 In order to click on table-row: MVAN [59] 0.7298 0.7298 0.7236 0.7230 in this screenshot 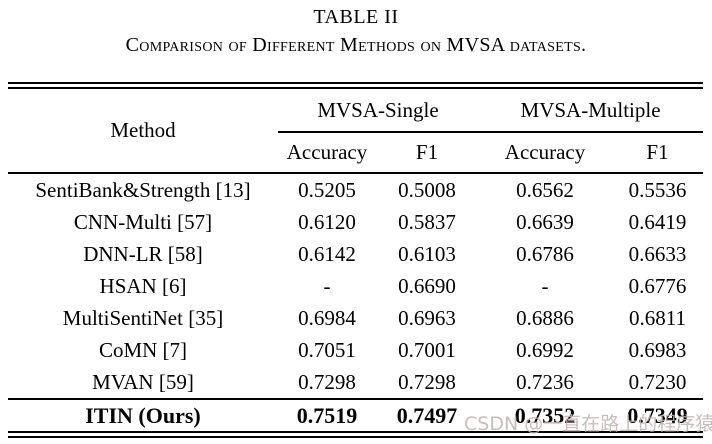, I will do `click(355, 382)`.